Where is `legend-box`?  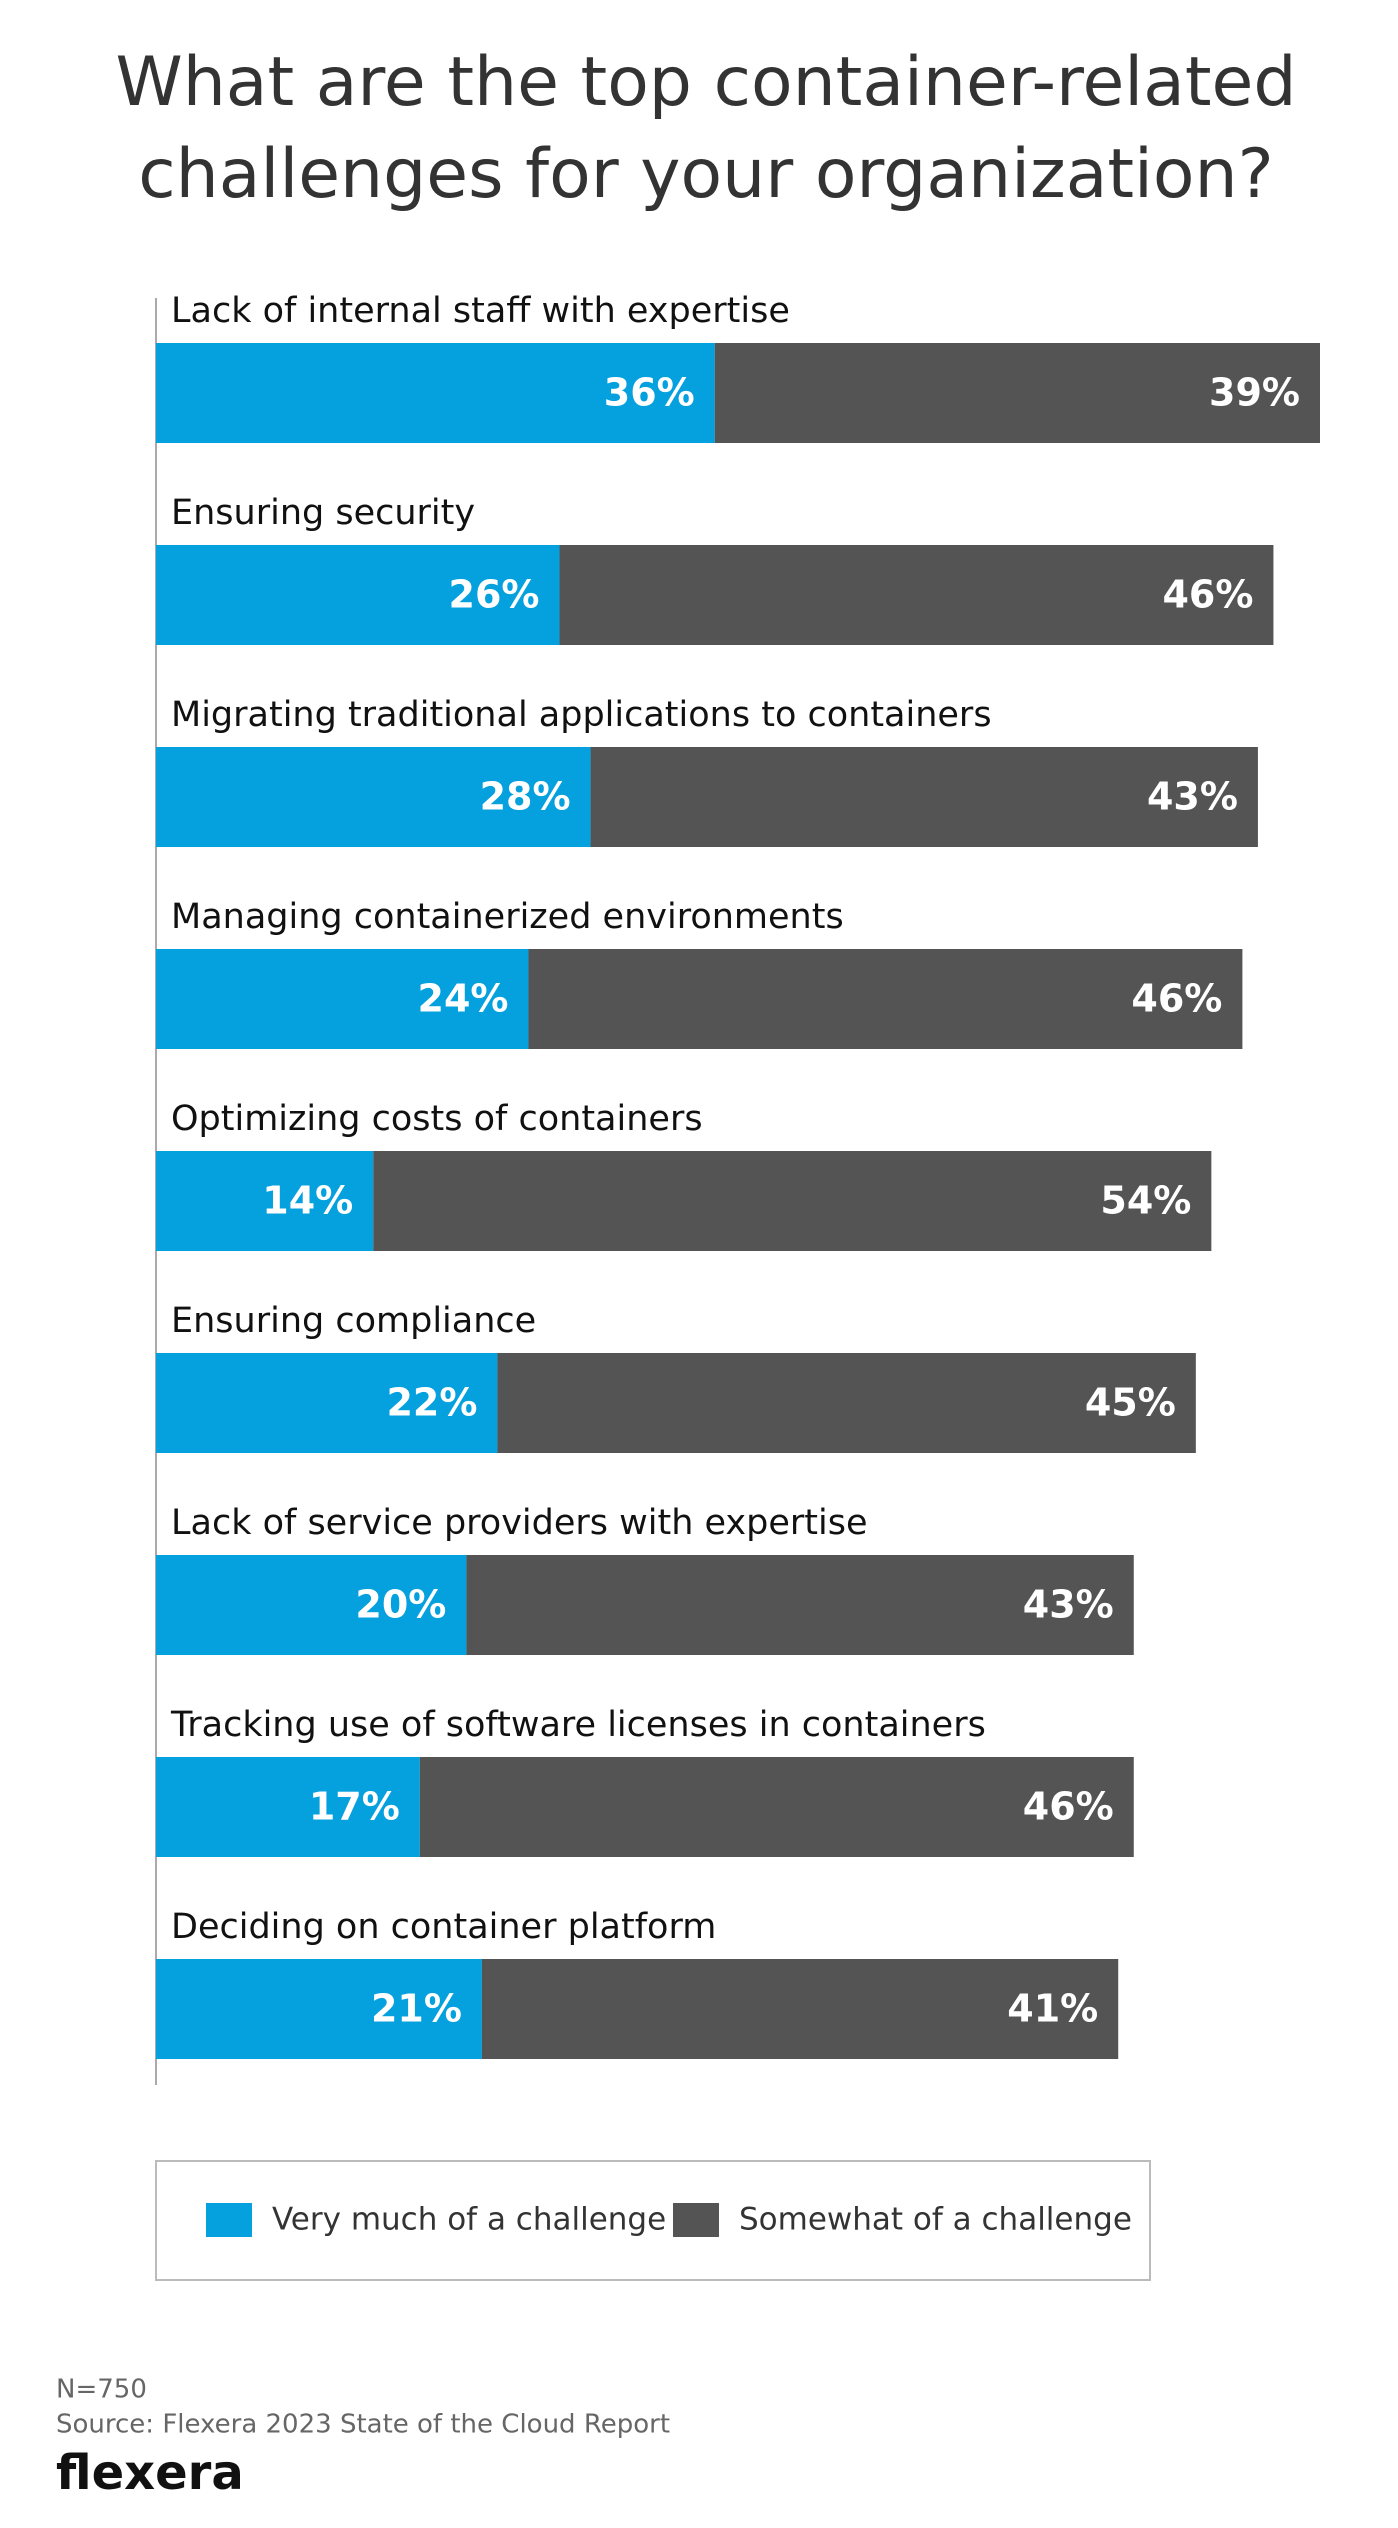
legend-box is located at coordinates (653, 2220).